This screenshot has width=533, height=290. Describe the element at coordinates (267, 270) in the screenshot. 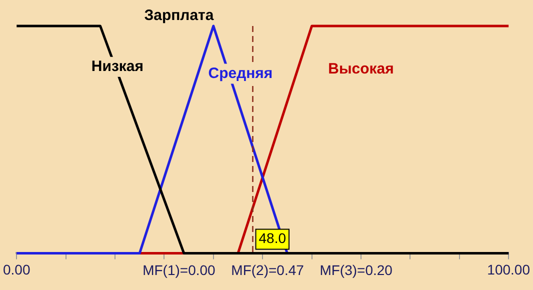

I see `text: MF(2)=0.47` at that location.